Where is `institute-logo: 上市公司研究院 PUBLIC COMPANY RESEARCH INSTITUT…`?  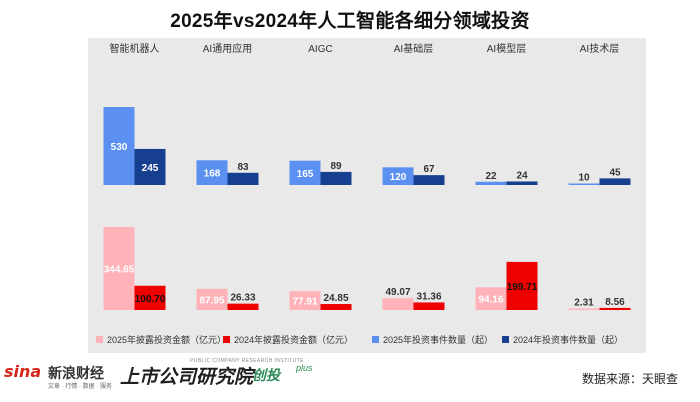
institute-logo: 上市公司研究院 PUBLIC COMPANY RESEARCH INSTITUT… is located at coordinates (225, 375).